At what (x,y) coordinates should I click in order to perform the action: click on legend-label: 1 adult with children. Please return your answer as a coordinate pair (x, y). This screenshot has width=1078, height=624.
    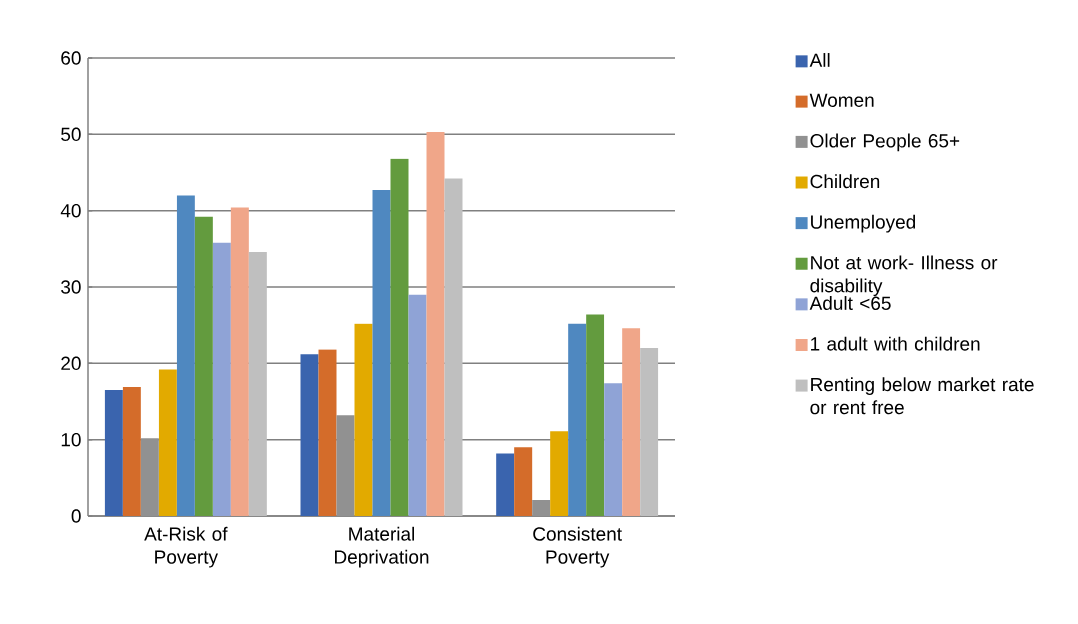
    Looking at the image, I should click on (895, 343).